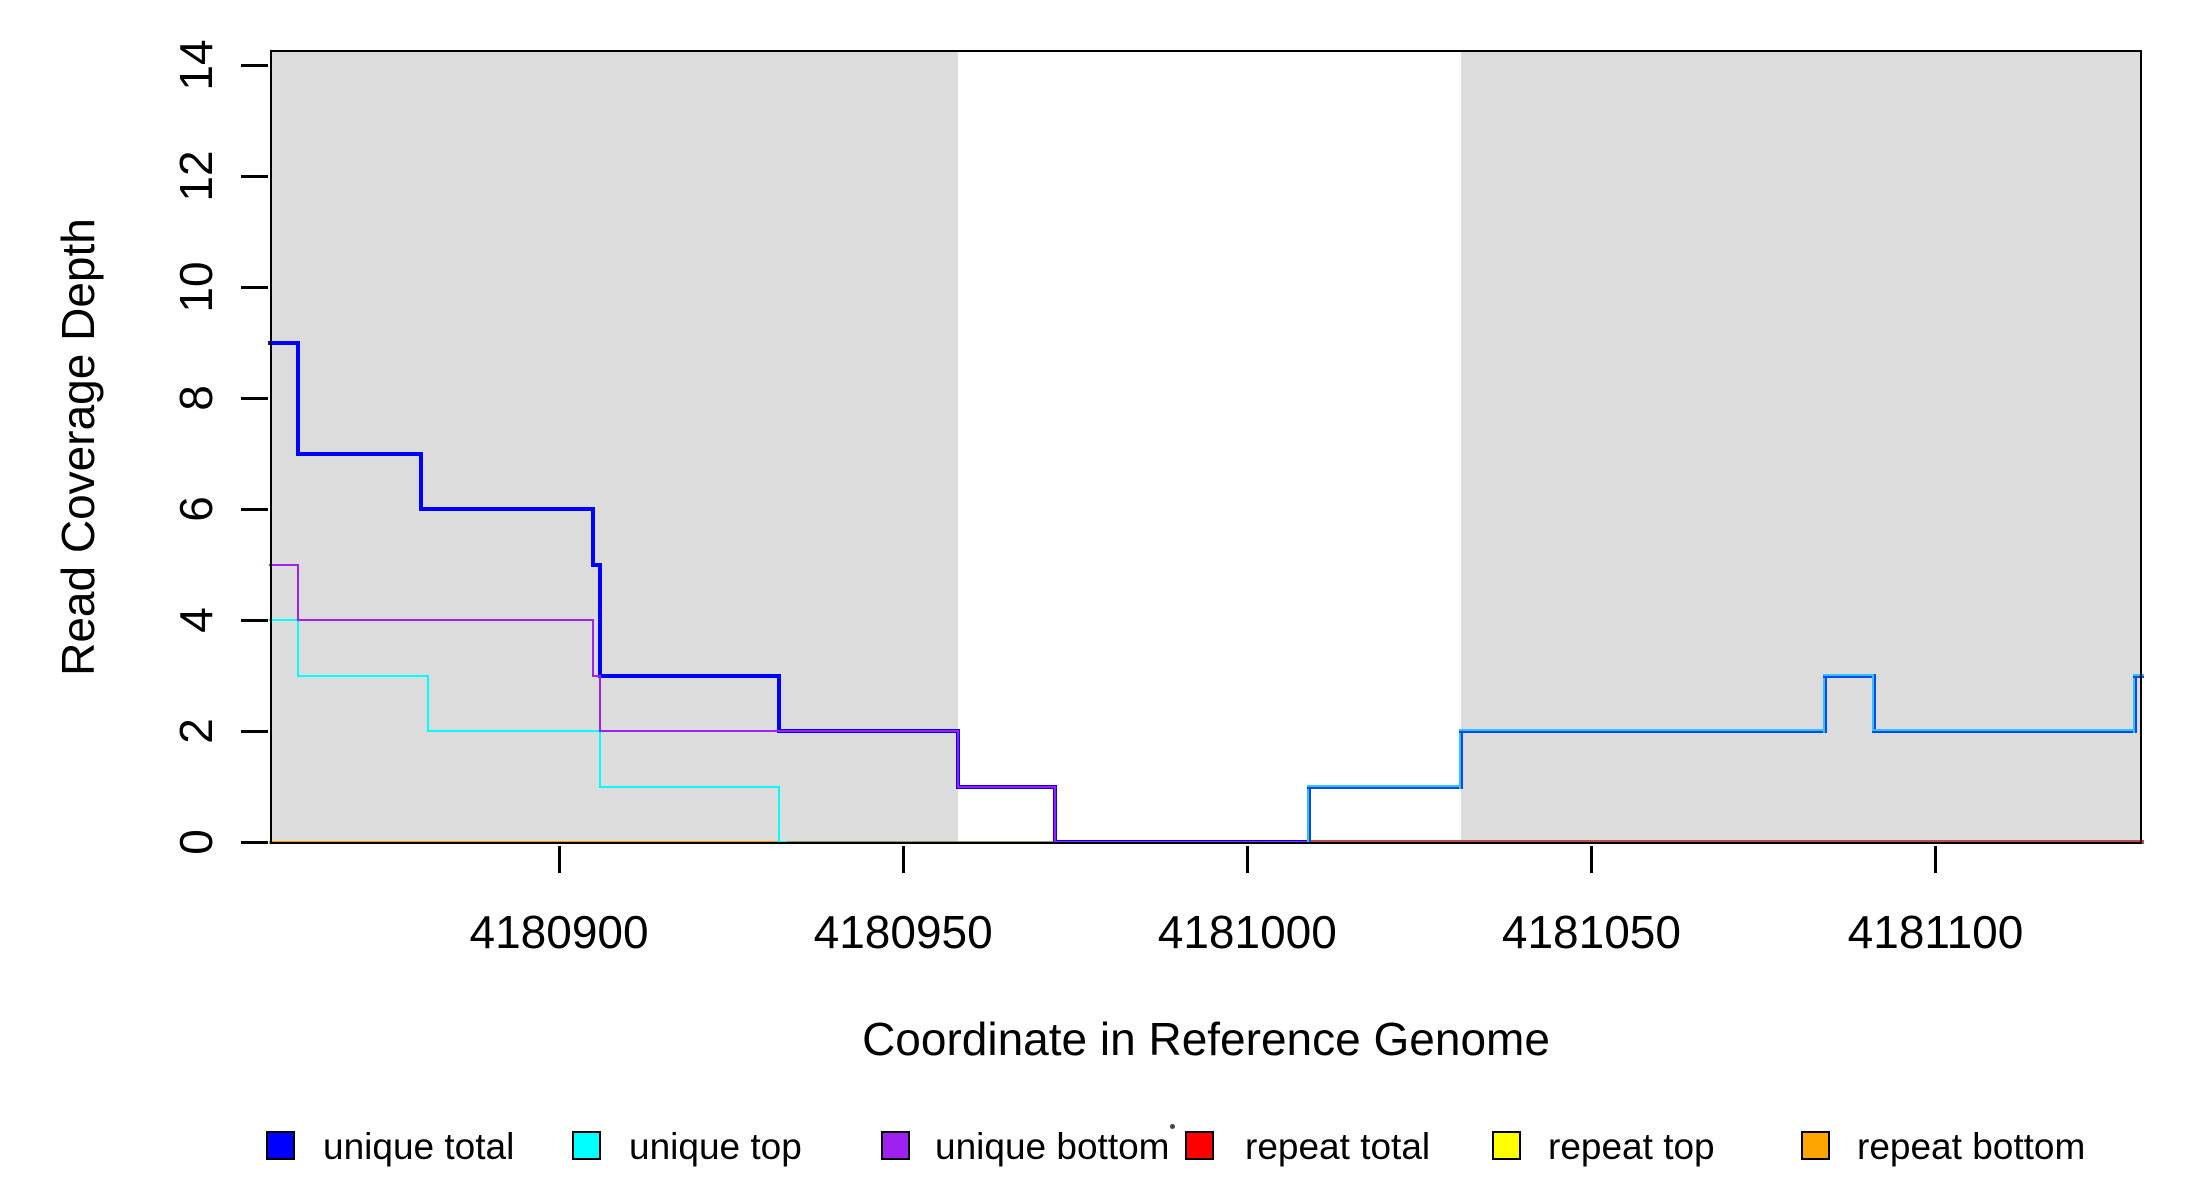  What do you see at coordinates (1506, 1145) in the screenshot?
I see `legend-swatch-repeat-top` at bounding box center [1506, 1145].